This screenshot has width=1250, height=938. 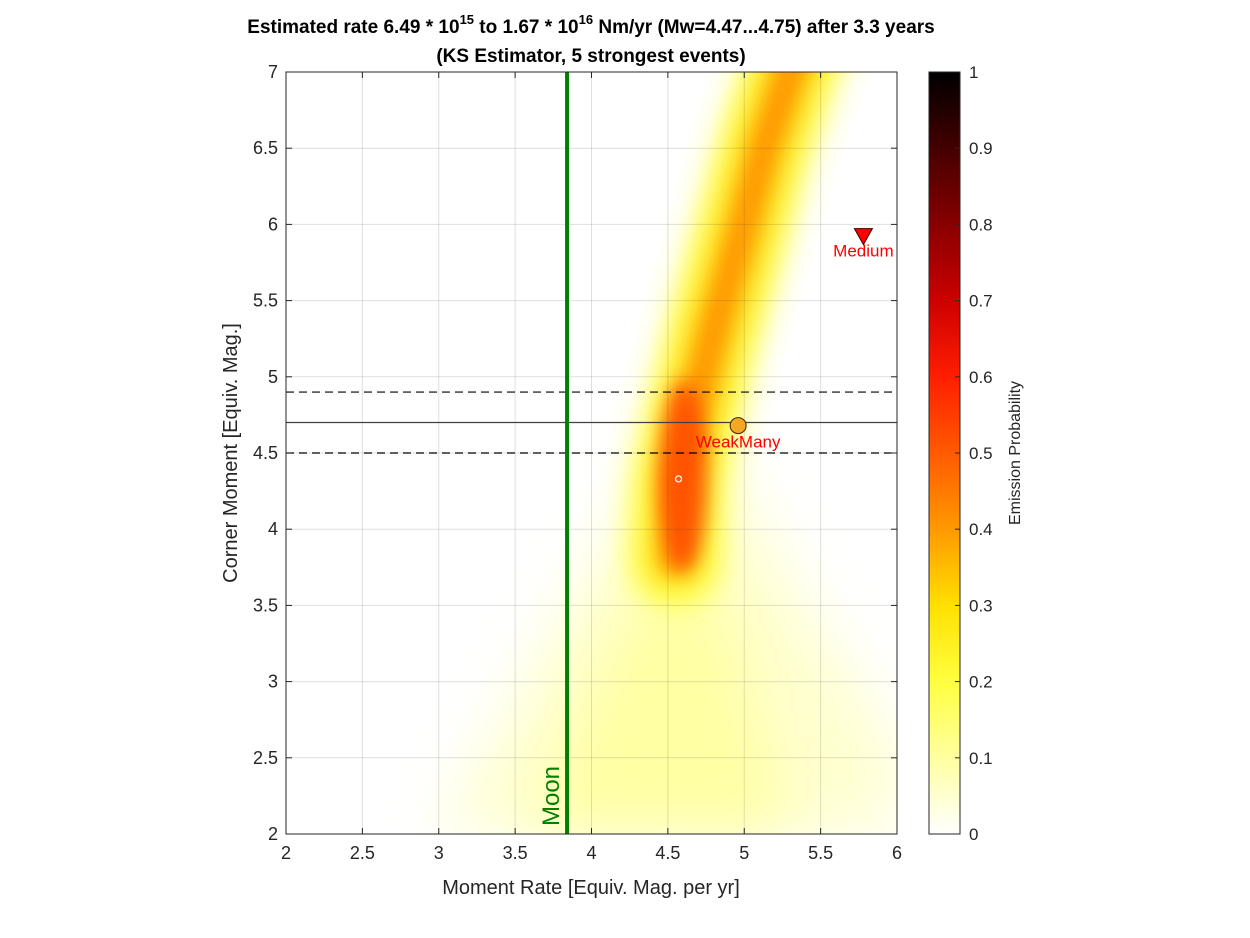 I want to click on colorbar-tick-label: 0.9, so click(x=981, y=148).